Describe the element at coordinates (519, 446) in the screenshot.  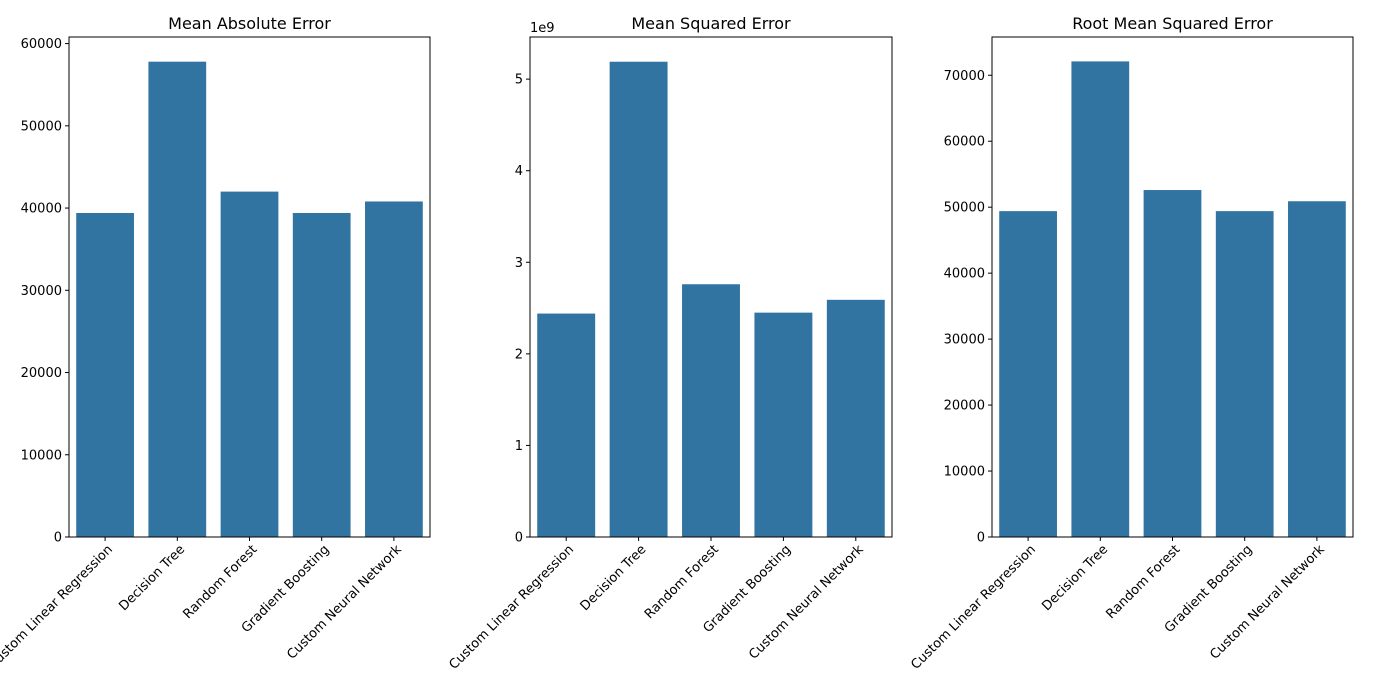
I see `y-tick-label: 1` at that location.